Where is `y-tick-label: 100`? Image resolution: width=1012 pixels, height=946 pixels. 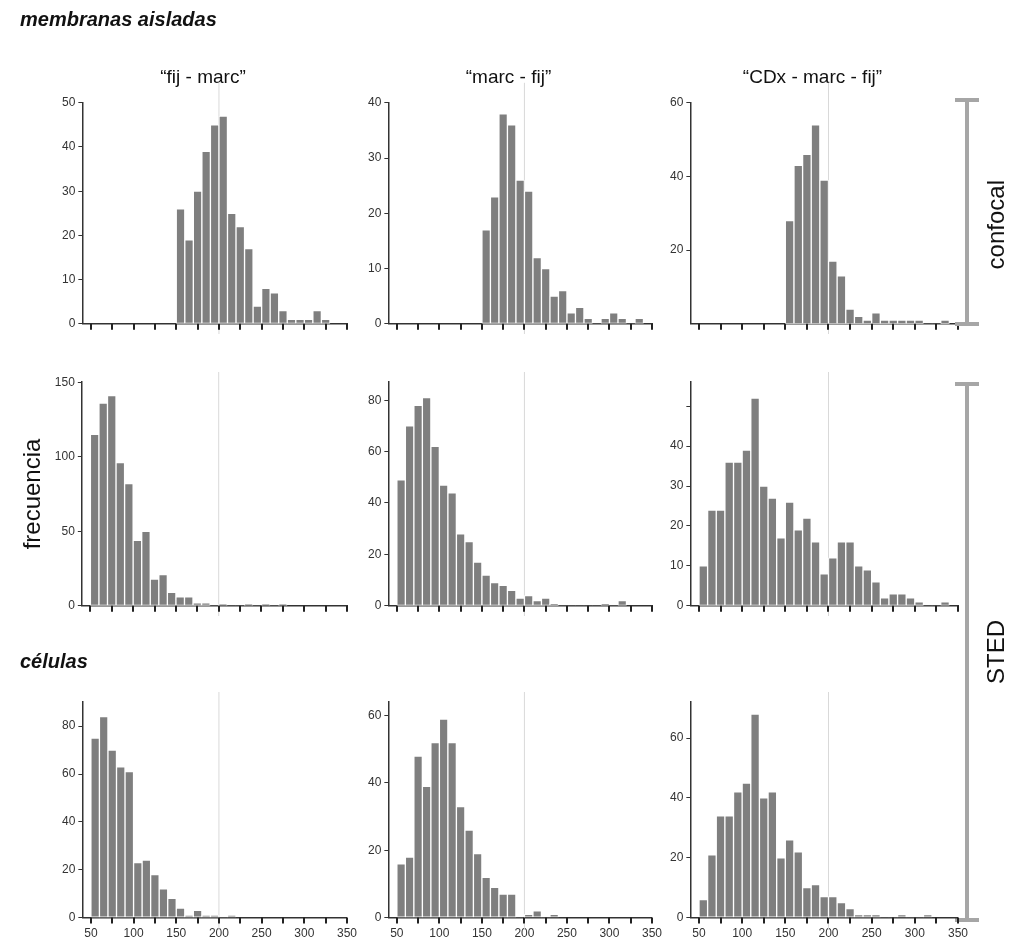 y-tick-label: 100 is located at coordinates (65, 456).